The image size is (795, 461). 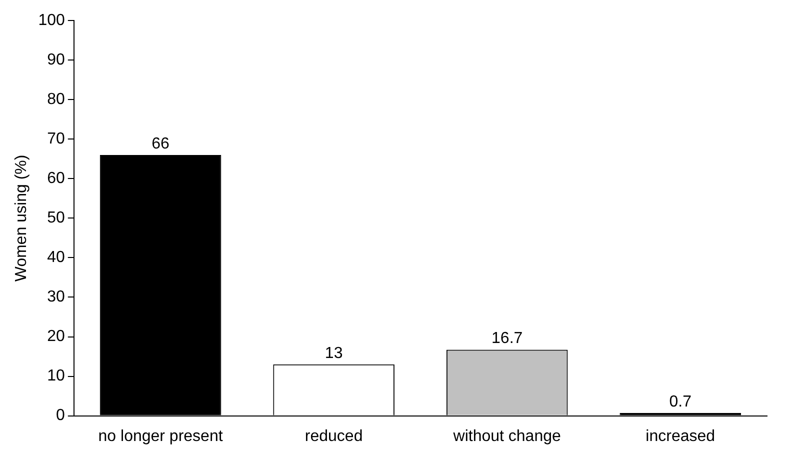 I want to click on y-tick-label: 20, so click(x=56, y=337).